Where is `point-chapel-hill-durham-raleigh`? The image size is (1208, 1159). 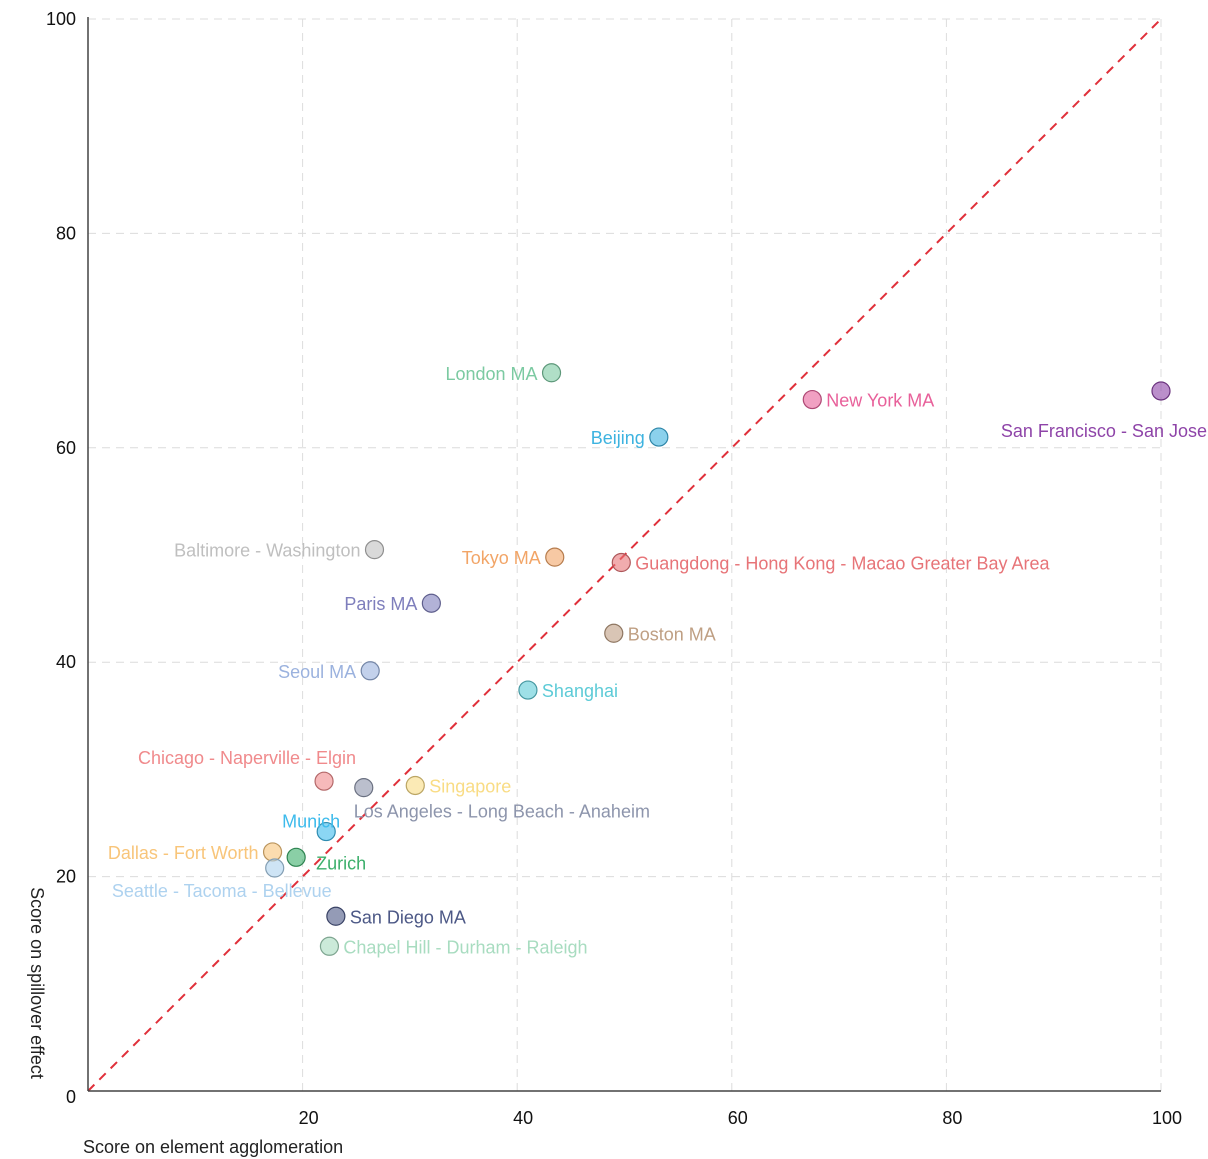 point-chapel-hill-durham-raleigh is located at coordinates (329, 946).